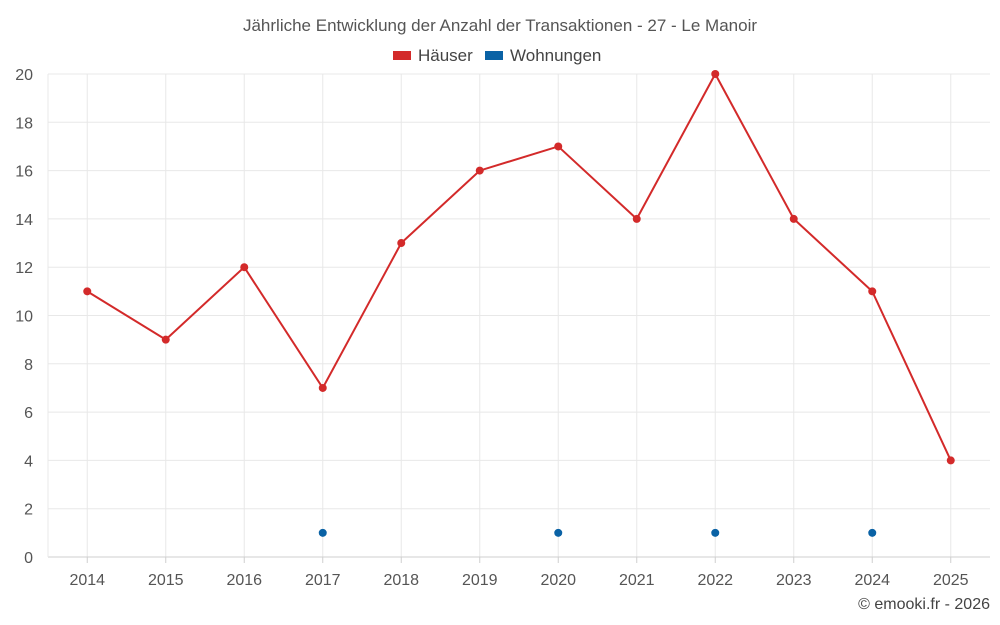  I want to click on data-point-haeuser-2025, so click(950, 460).